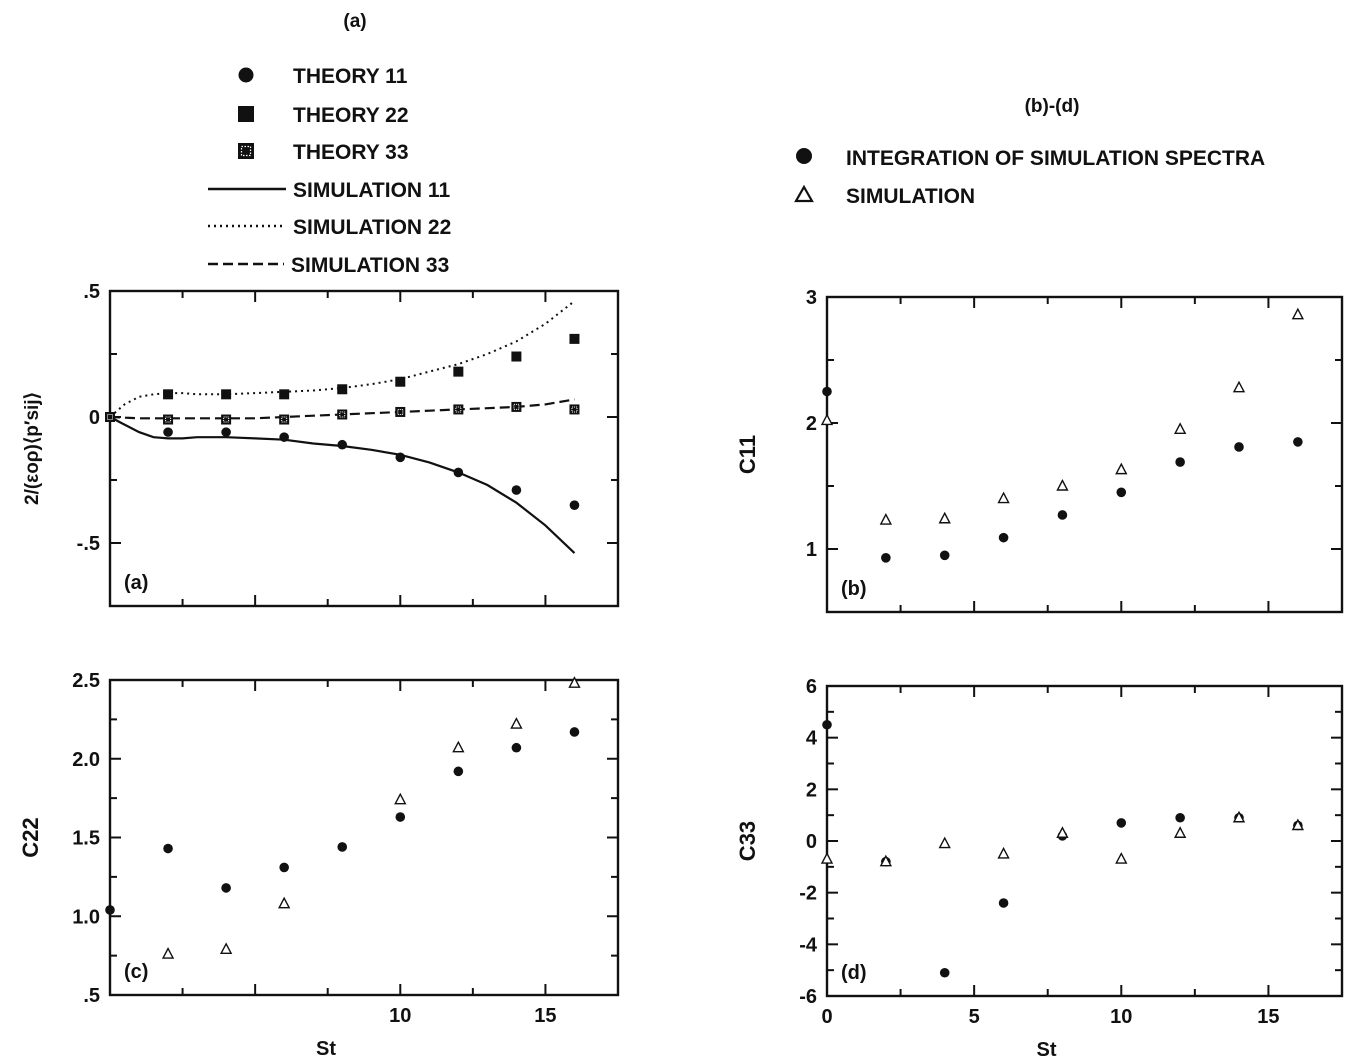 Image resolution: width=1361 pixels, height=1063 pixels. Describe the element at coordinates (854, 589) in the screenshot. I see `panel-label: (b)` at that location.